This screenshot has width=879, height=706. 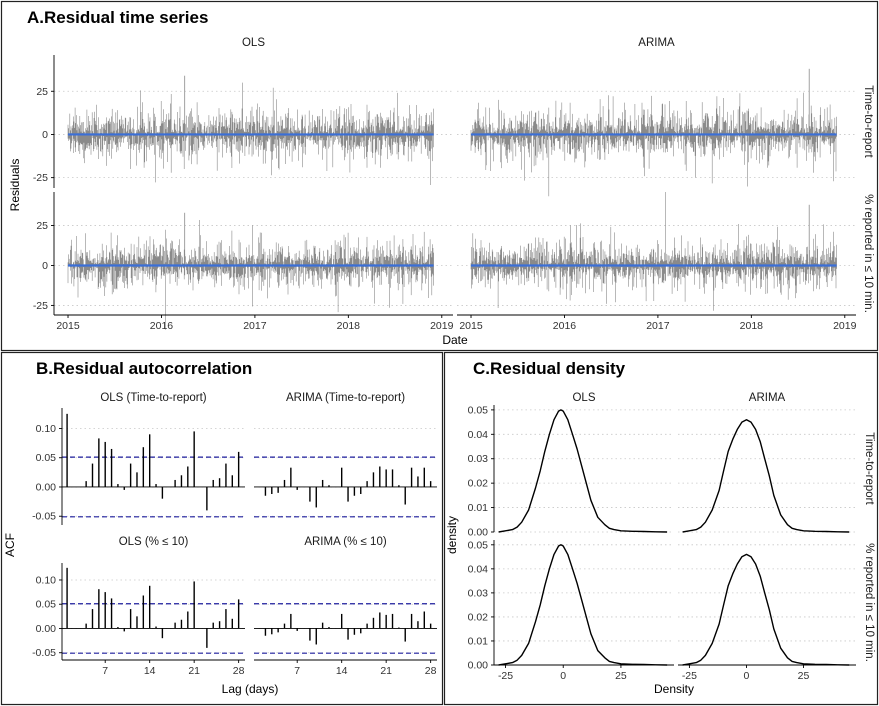 I want to click on y-axis-title: density, so click(x=452, y=535).